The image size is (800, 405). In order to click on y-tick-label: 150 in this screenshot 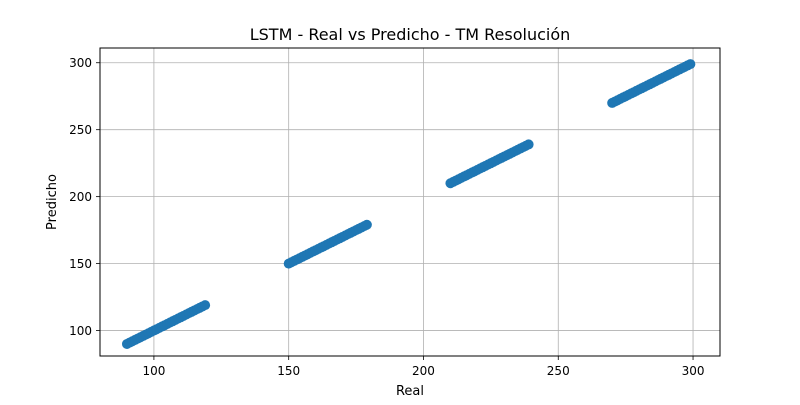, I will do `click(80, 264)`.